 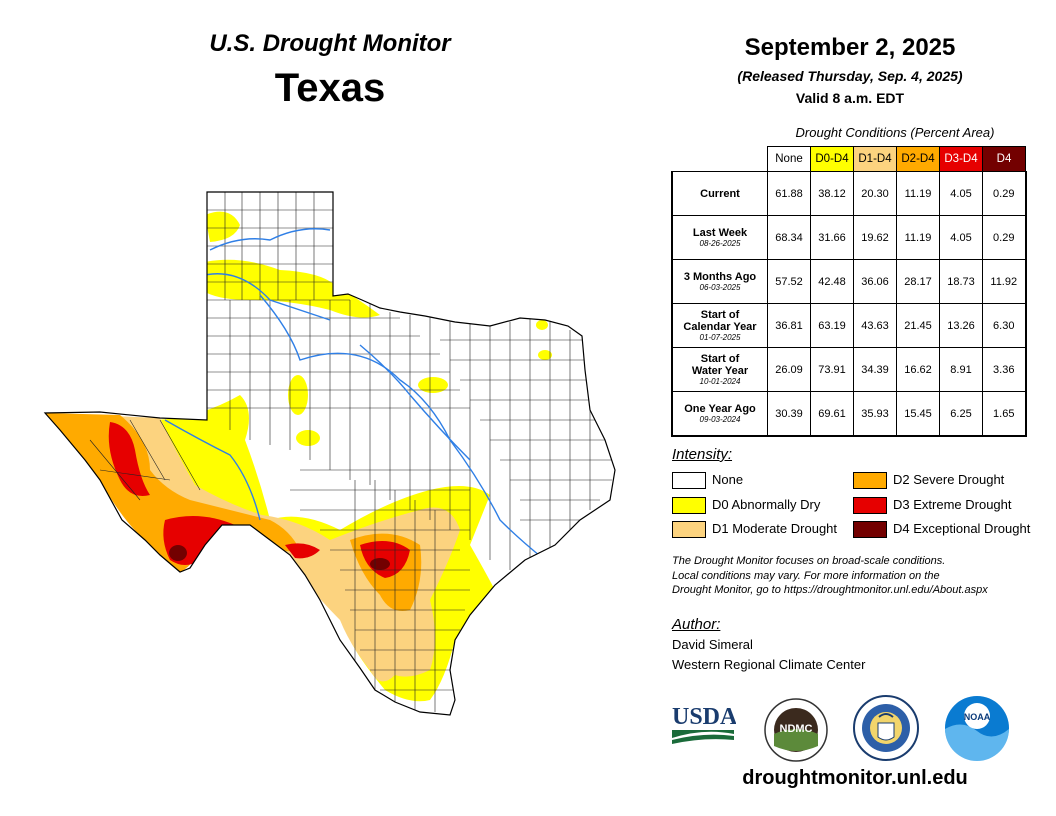 I want to click on row-date: 06-03-2025, so click(x=720, y=287).